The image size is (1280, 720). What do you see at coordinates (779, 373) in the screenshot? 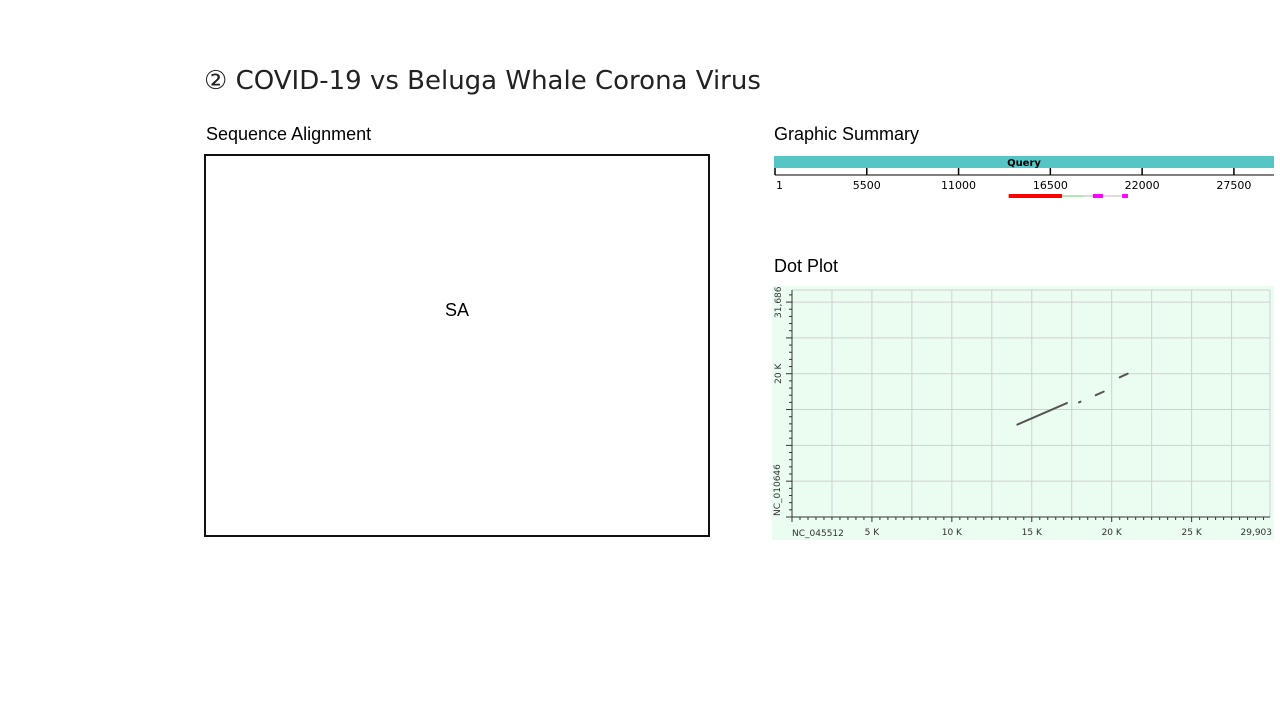
I see `y-tick-label: 20 K` at bounding box center [779, 373].